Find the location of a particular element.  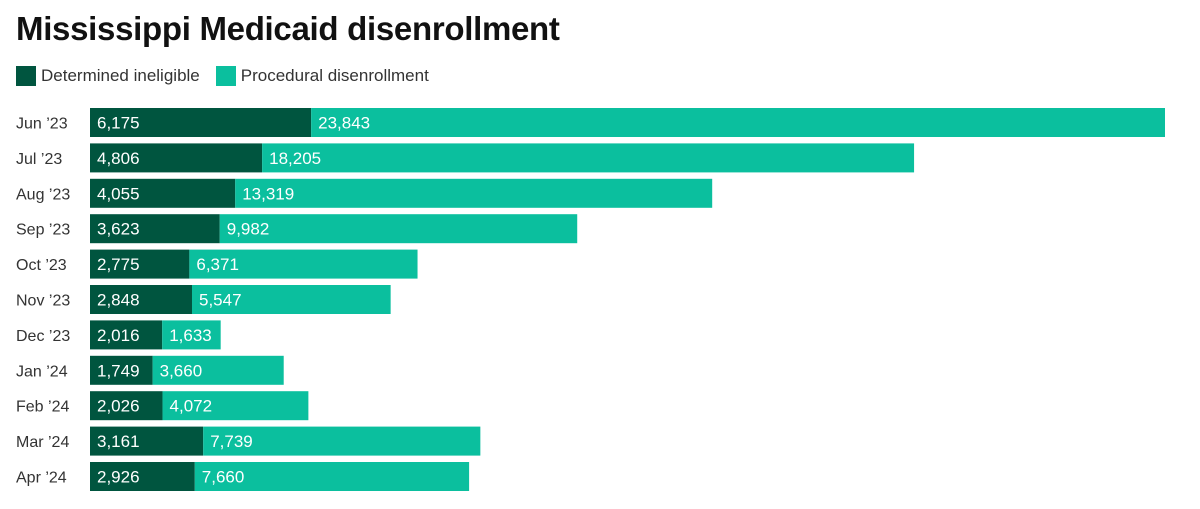

data-label-determined-ineligible: 4,806 is located at coordinates (118, 158).